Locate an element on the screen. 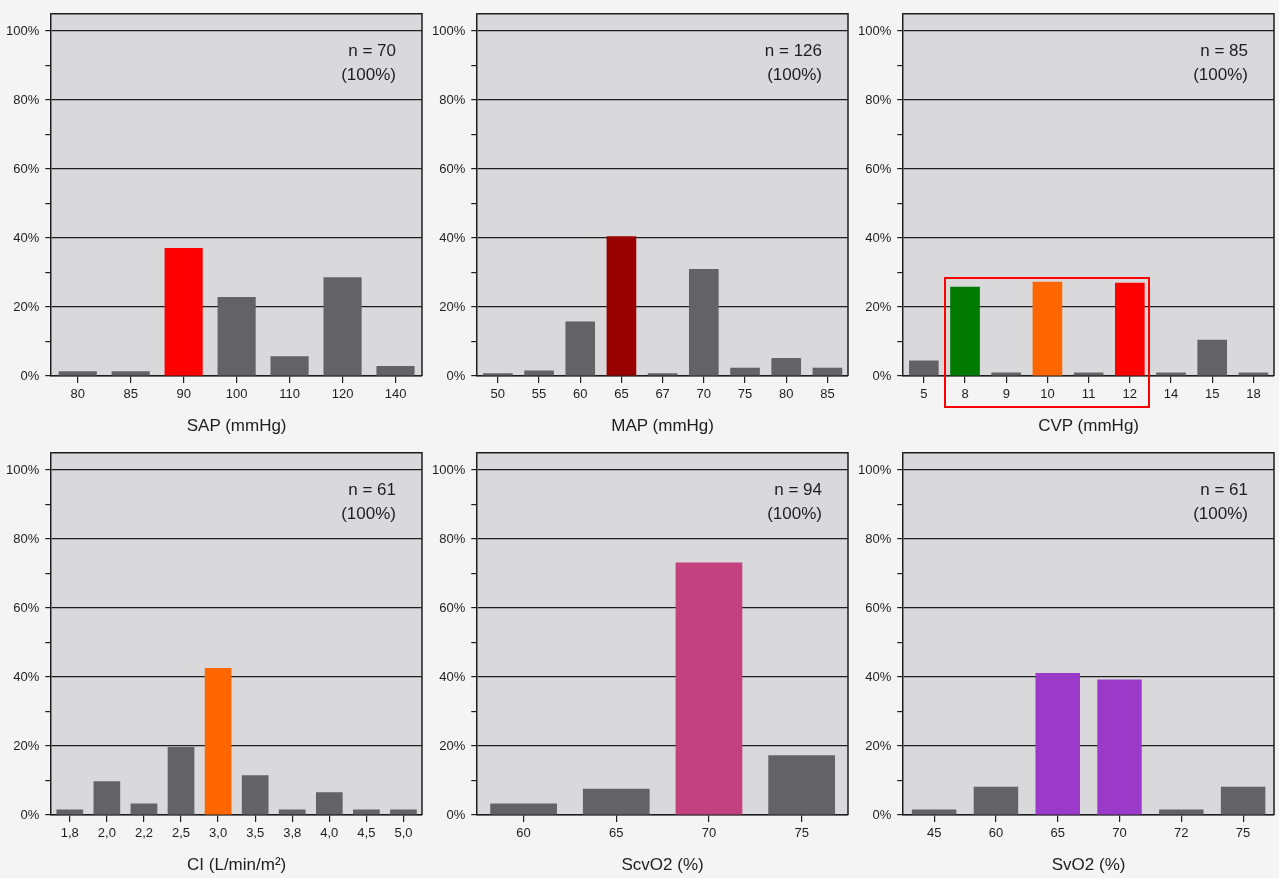  x-axis-title: MAP (mmHg) is located at coordinates (662, 426).